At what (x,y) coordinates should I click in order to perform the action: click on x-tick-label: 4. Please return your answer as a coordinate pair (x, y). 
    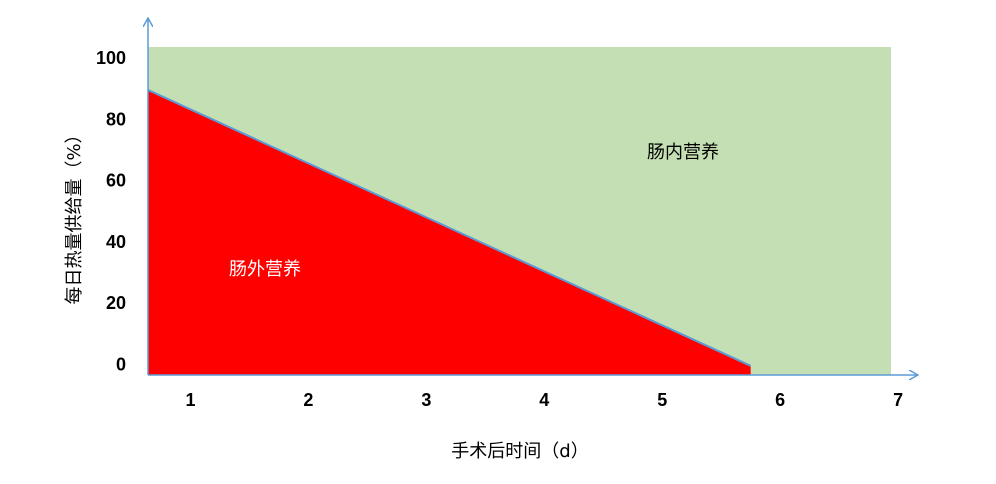
    Looking at the image, I should click on (544, 400).